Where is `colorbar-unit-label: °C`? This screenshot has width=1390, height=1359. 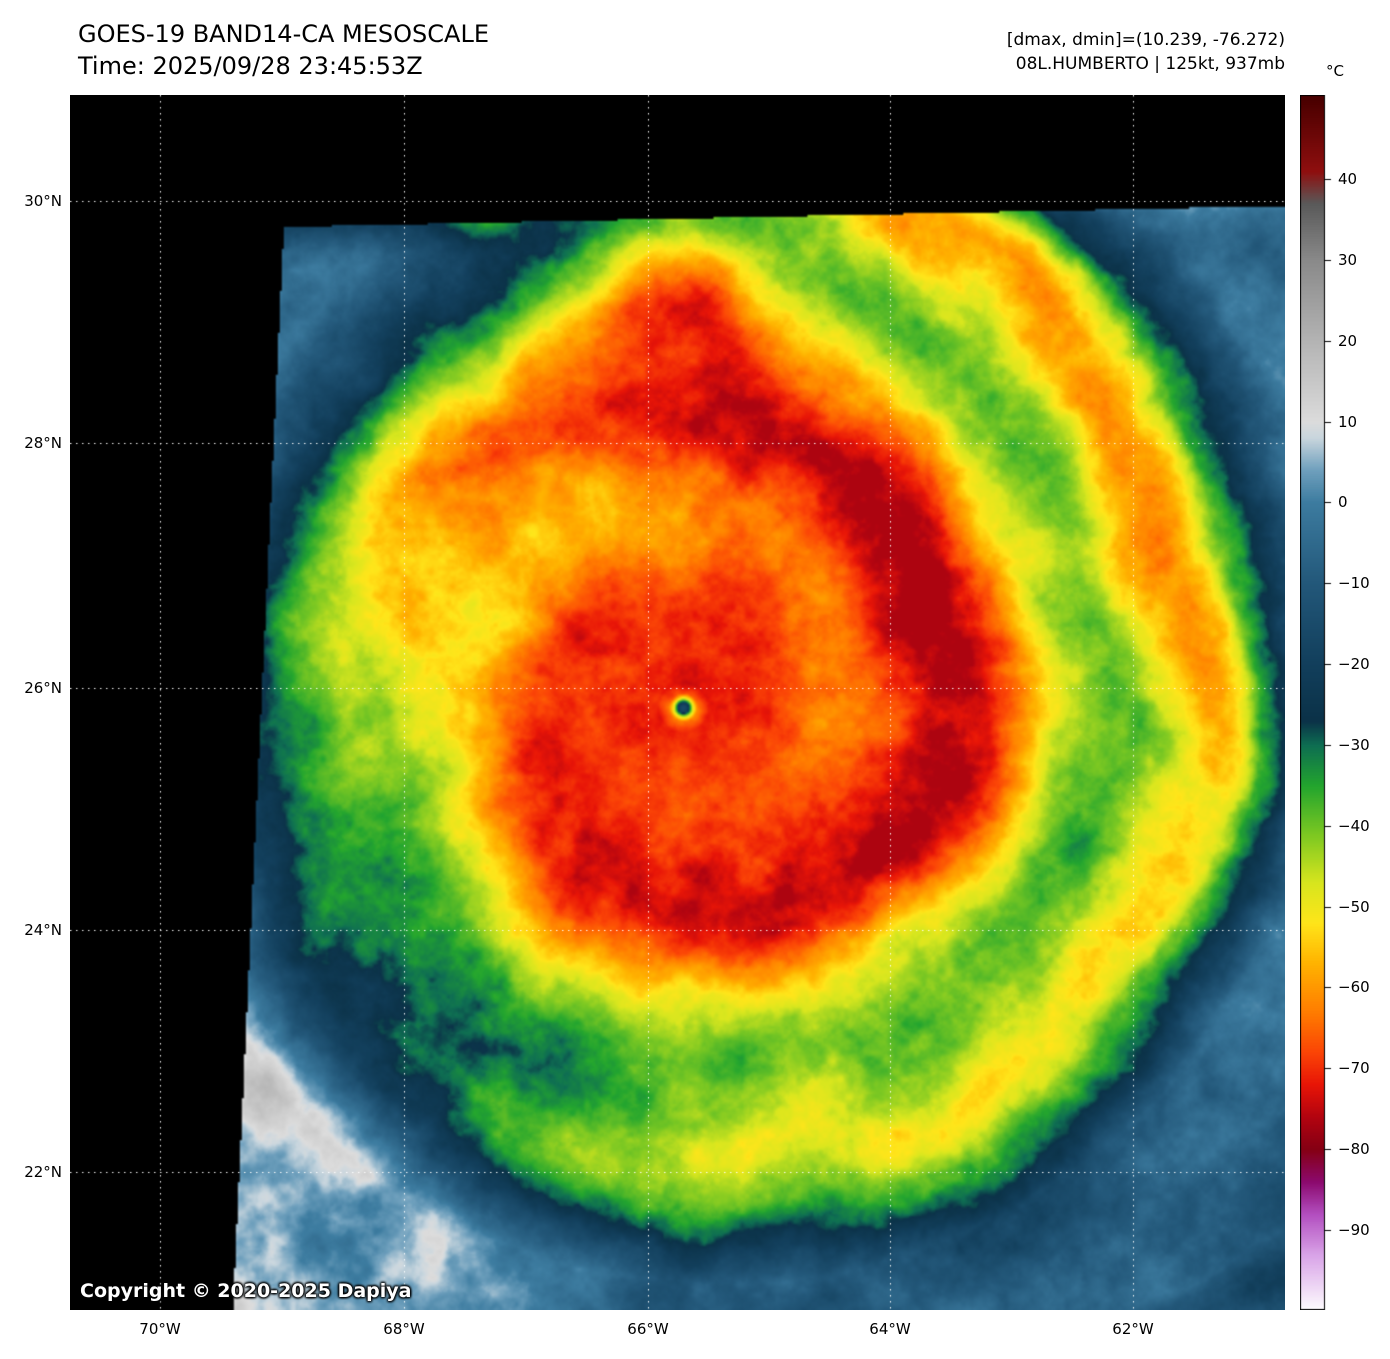
colorbar-unit-label: °C is located at coordinates (1335, 71).